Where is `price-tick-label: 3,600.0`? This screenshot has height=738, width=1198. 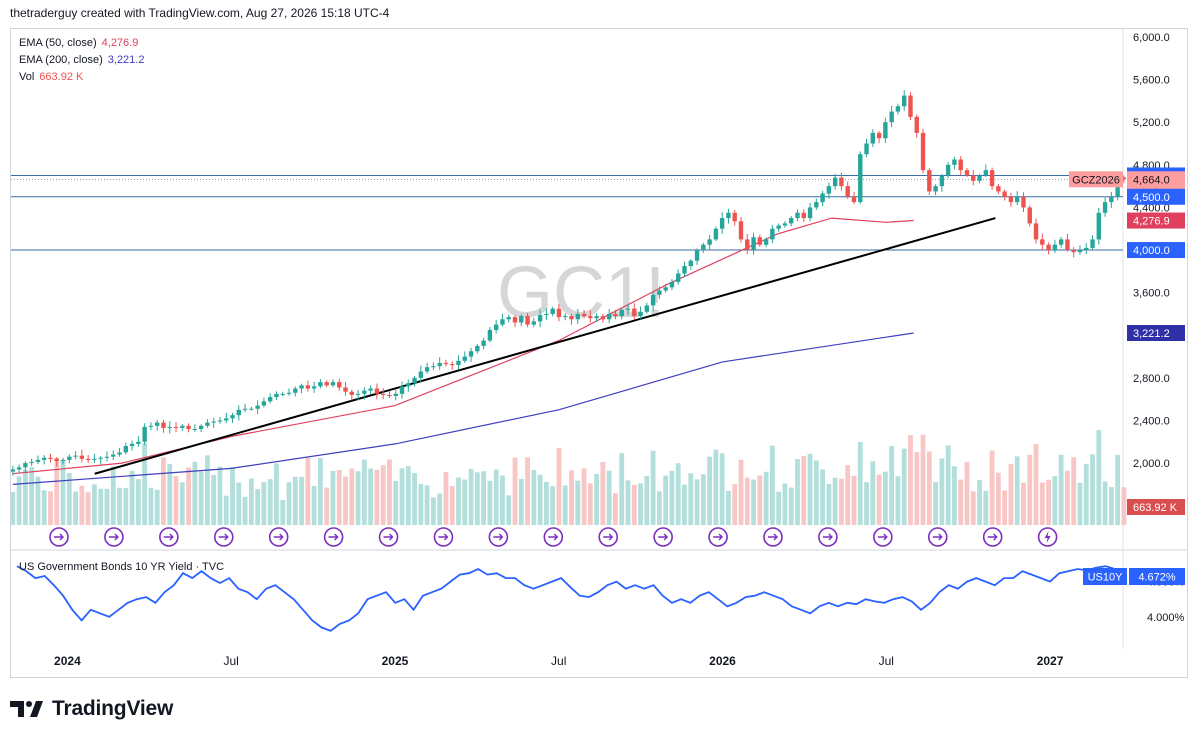 price-tick-label: 3,600.0 is located at coordinates (1151, 294).